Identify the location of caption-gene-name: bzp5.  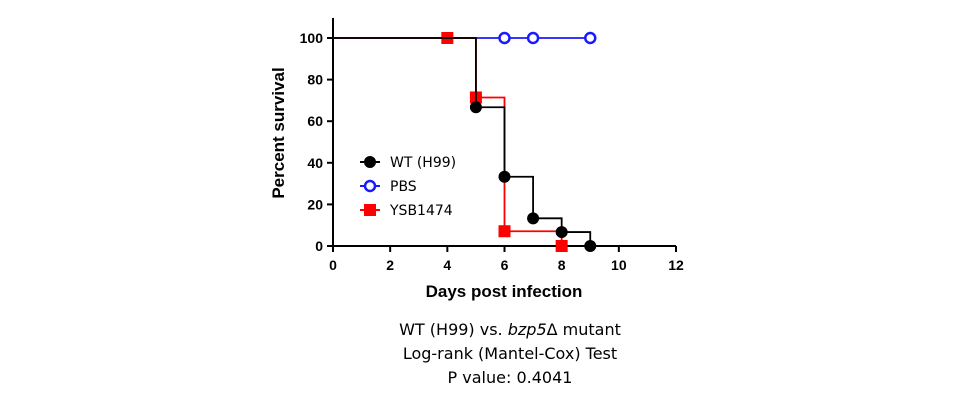
(527, 329).